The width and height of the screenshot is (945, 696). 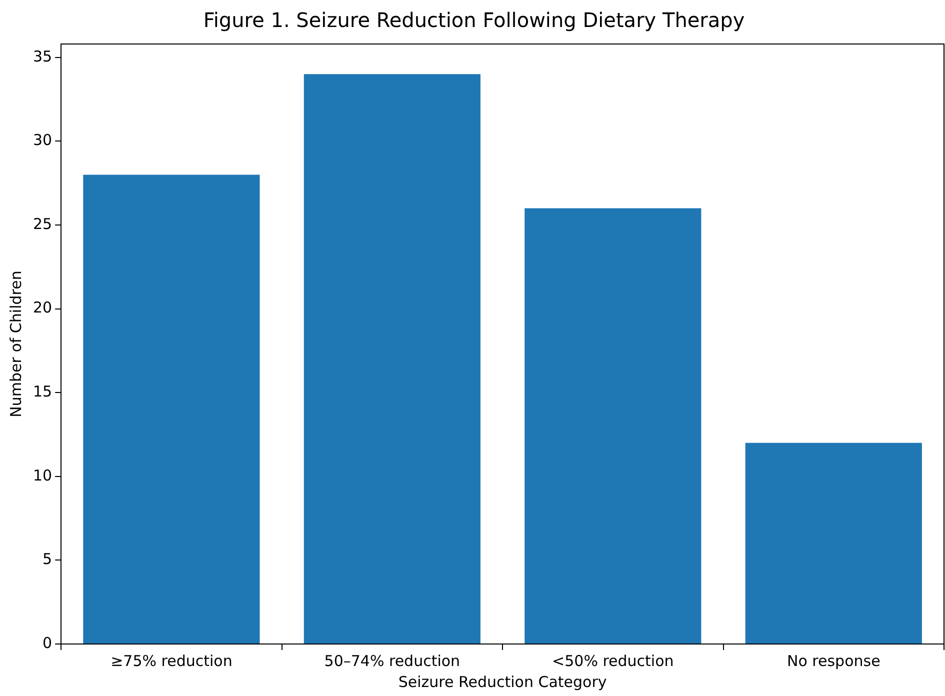 What do you see at coordinates (42, 475) in the screenshot?
I see `y-tick-label: 10` at bounding box center [42, 475].